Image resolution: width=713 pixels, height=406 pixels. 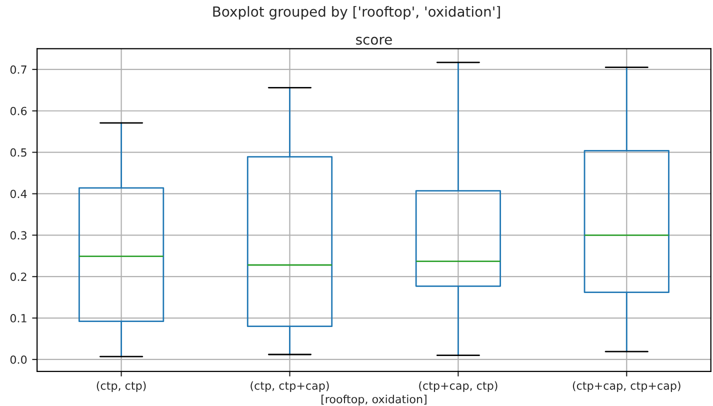 I want to click on x-tick-label: (ctp+cap, ctp), so click(x=458, y=386).